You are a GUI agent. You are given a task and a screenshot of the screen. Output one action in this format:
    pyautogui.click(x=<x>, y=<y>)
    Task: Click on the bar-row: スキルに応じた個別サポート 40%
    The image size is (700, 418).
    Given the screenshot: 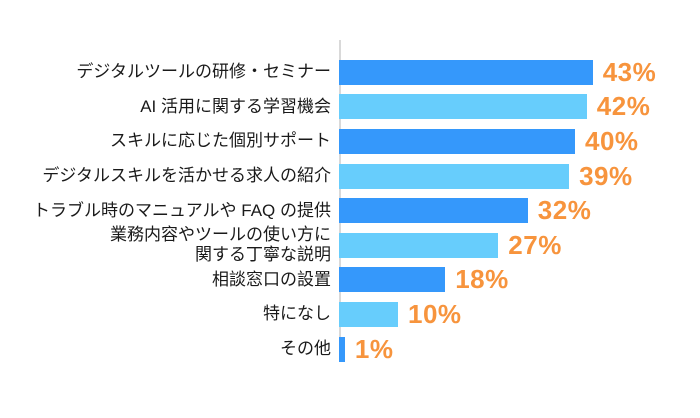 What is the action you would take?
    pyautogui.click(x=350, y=141)
    